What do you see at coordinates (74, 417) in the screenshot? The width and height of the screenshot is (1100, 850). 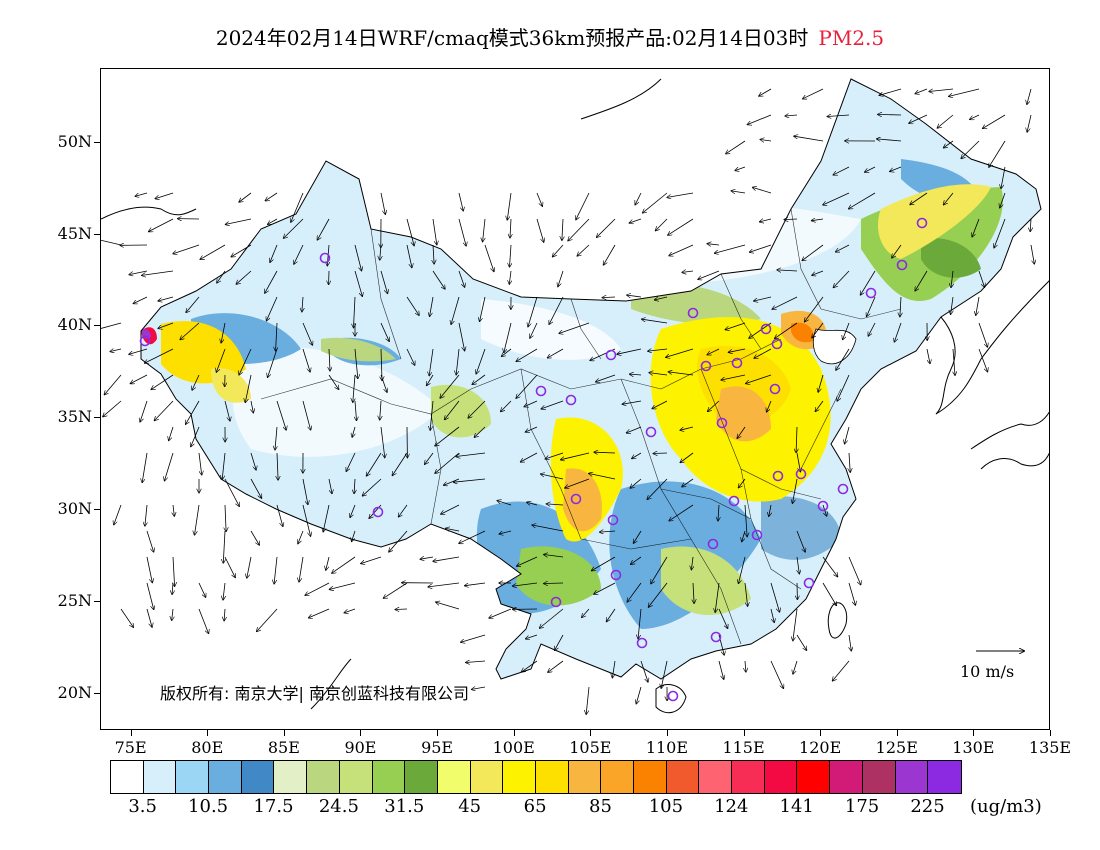 I see `latitude-label: 35N` at bounding box center [74, 417].